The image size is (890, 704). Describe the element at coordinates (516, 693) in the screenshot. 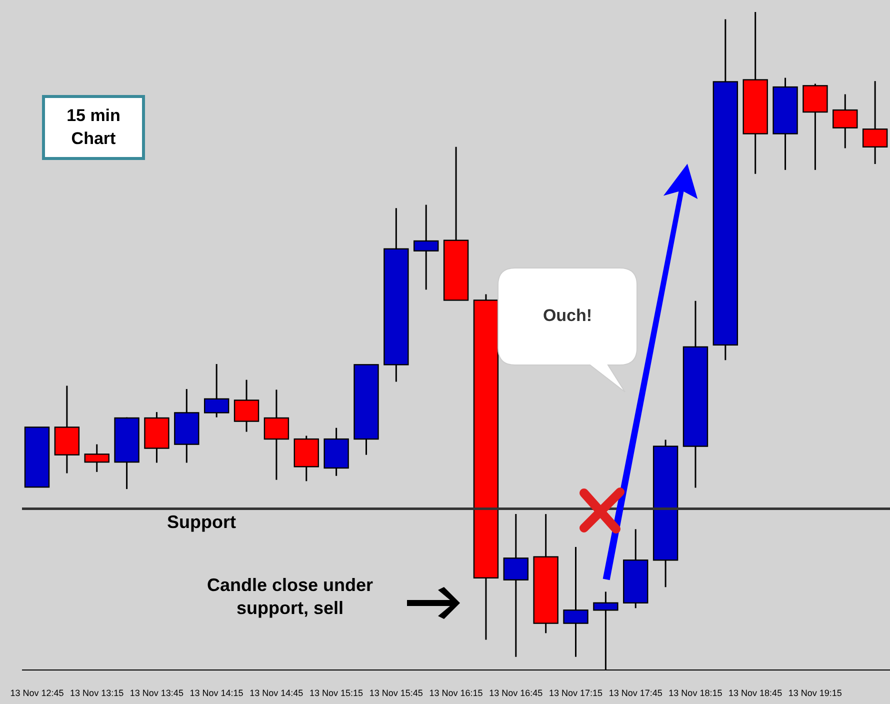

I see `x-tick-label: 13 Nov 16:45` at that location.